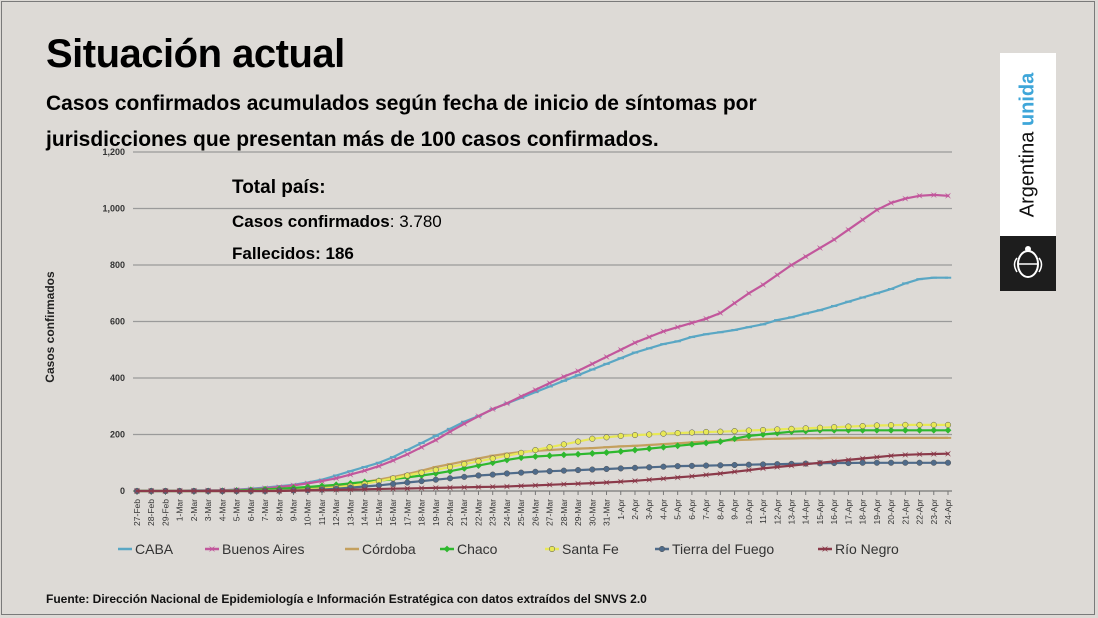  Describe the element at coordinates (582, 549) in the screenshot. I see `legend-item: Santa Fe` at that location.